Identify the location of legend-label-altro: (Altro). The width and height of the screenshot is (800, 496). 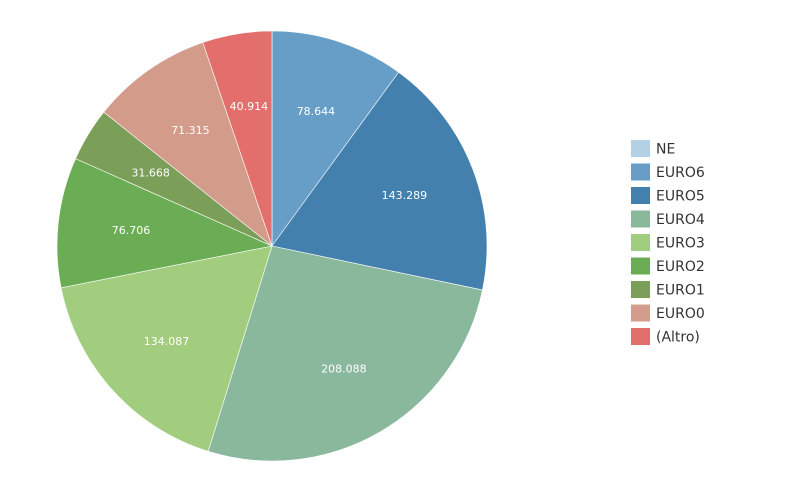
(678, 338).